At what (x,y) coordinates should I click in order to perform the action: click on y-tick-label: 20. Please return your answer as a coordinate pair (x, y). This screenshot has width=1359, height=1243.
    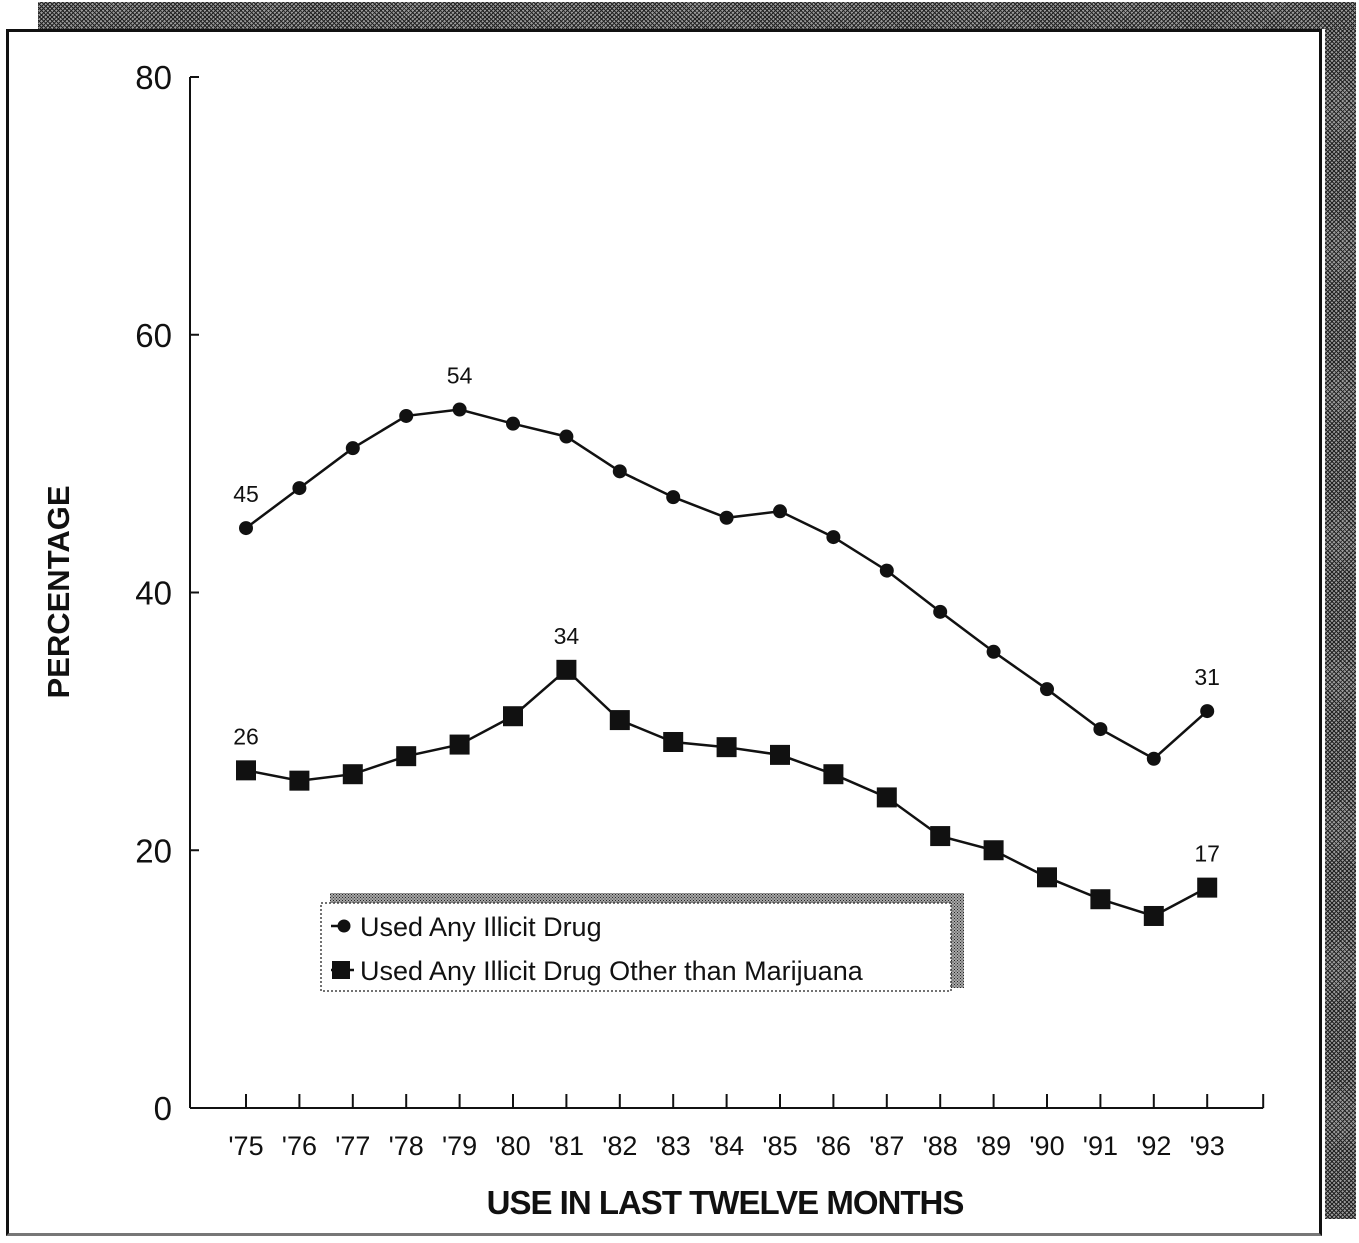
    Looking at the image, I should click on (153, 850).